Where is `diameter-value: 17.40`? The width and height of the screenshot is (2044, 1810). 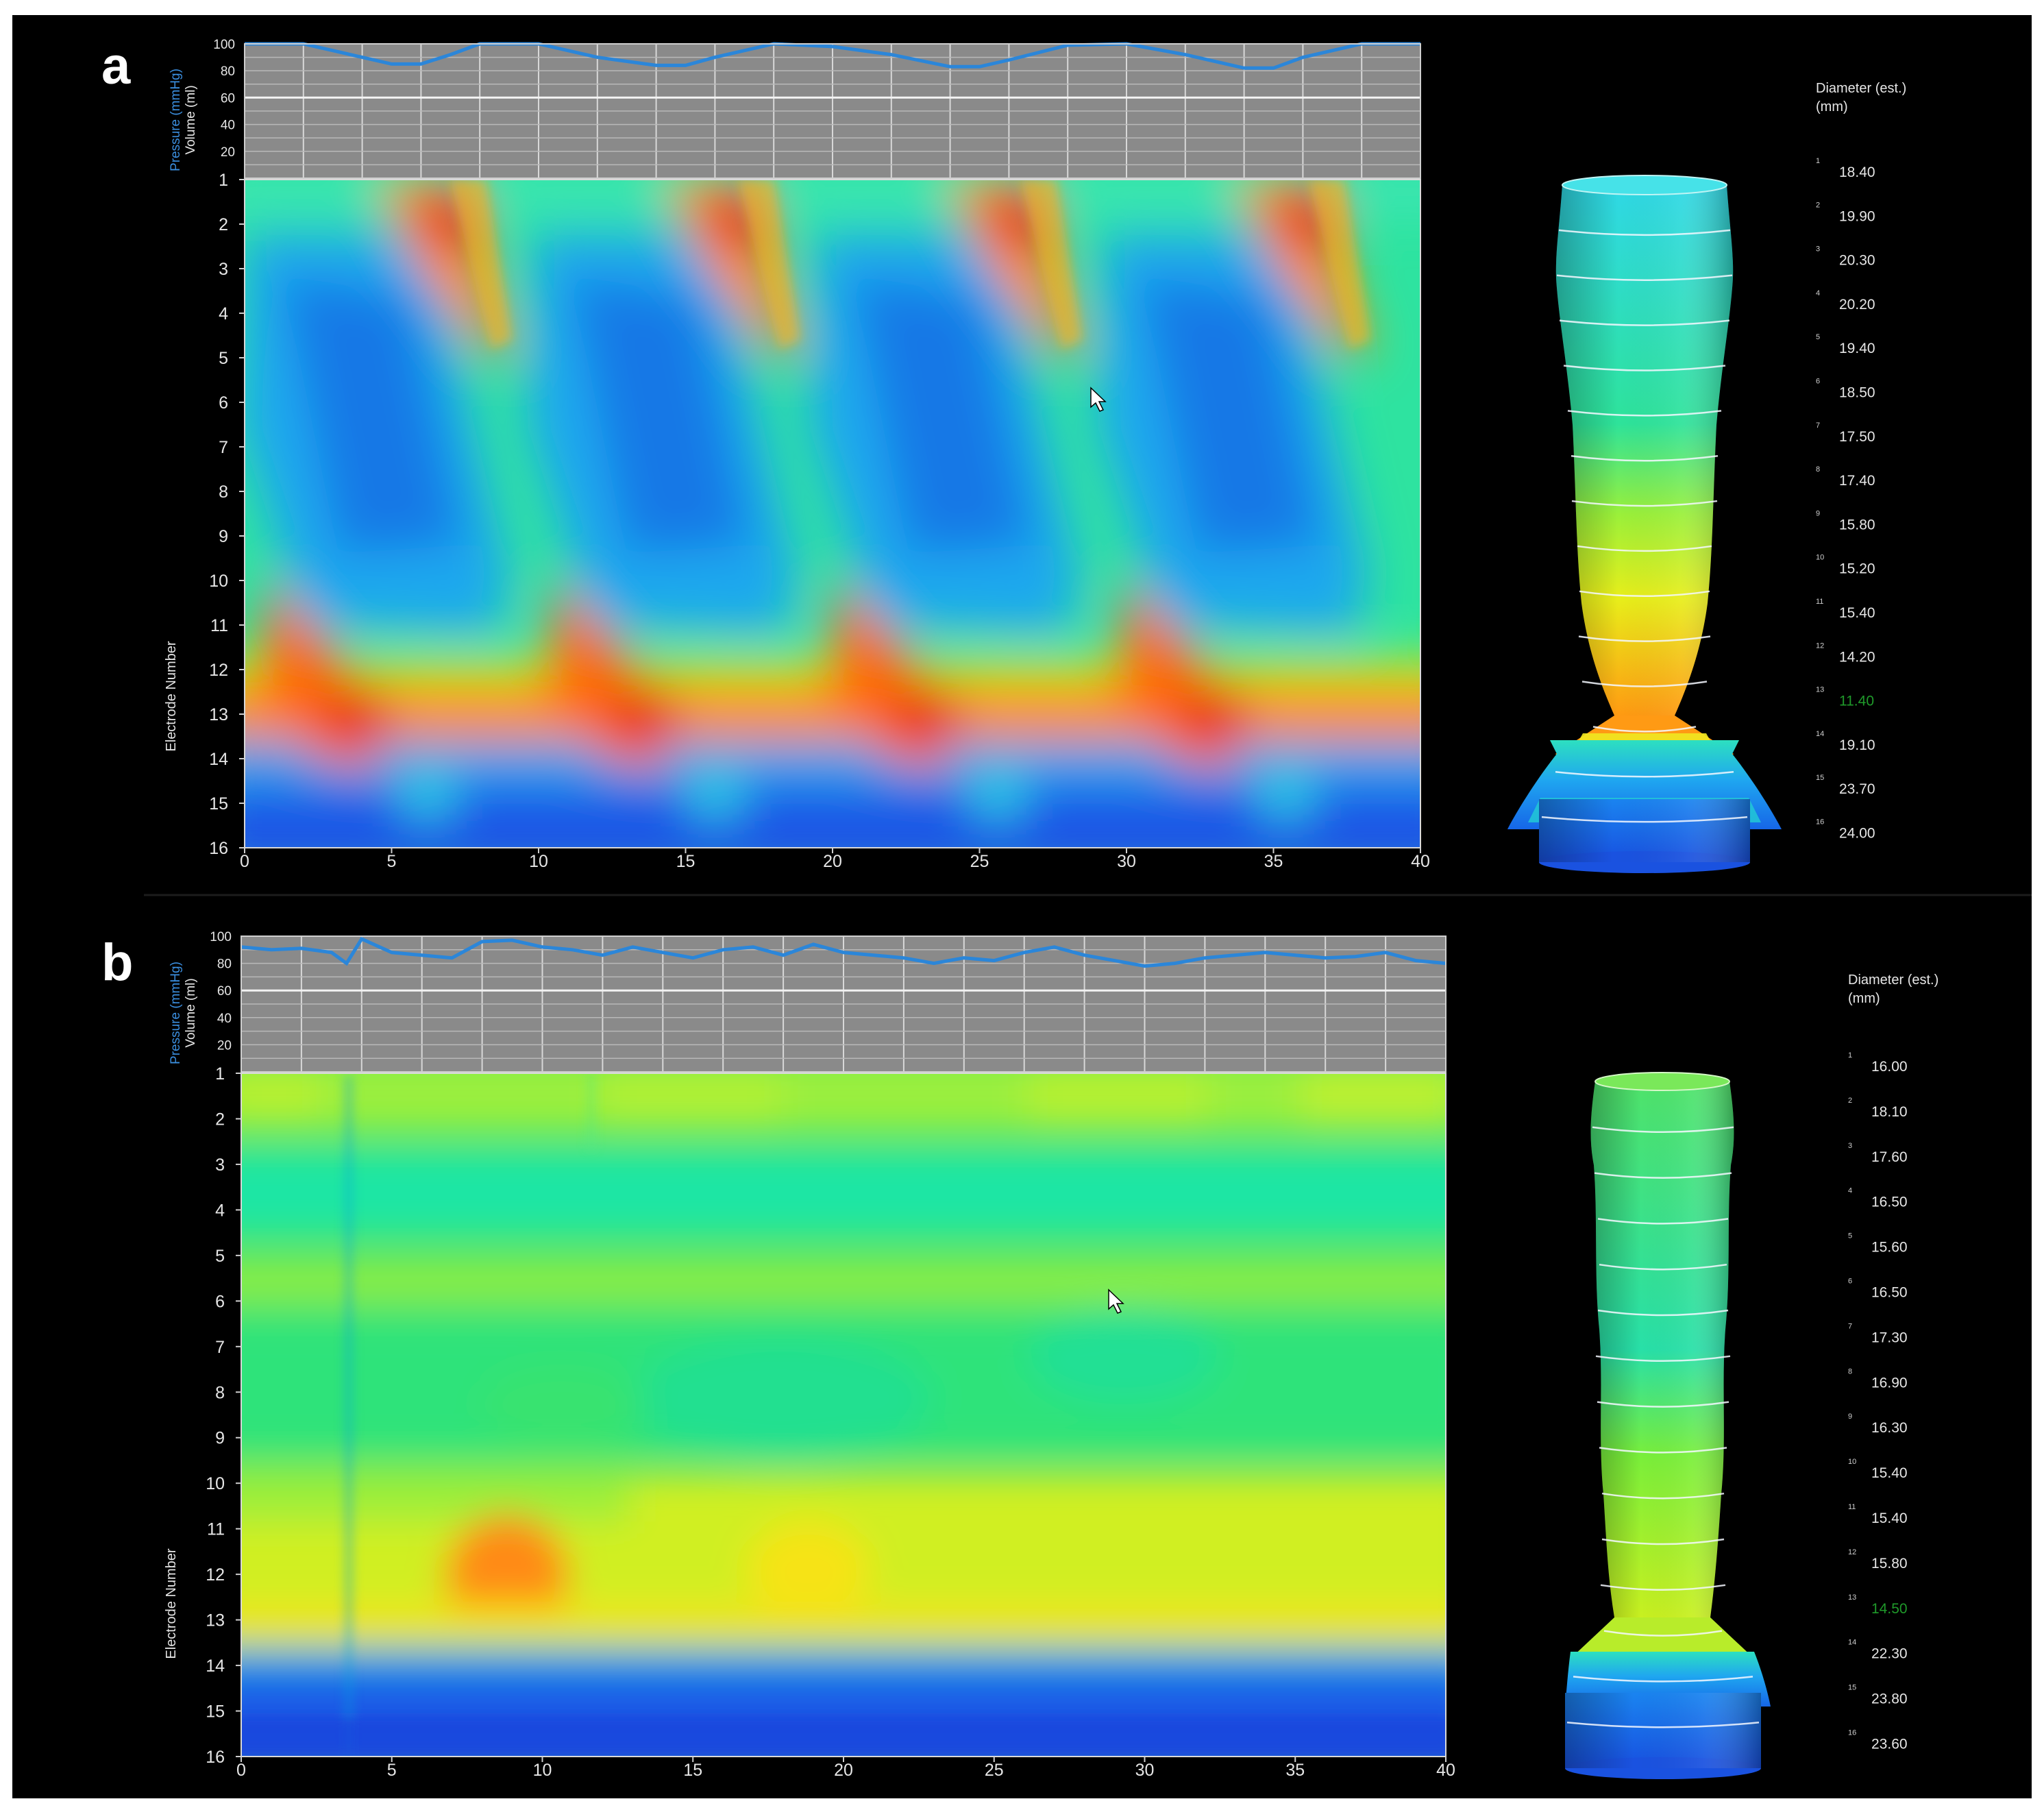 diameter-value: 17.40 is located at coordinates (1857, 481).